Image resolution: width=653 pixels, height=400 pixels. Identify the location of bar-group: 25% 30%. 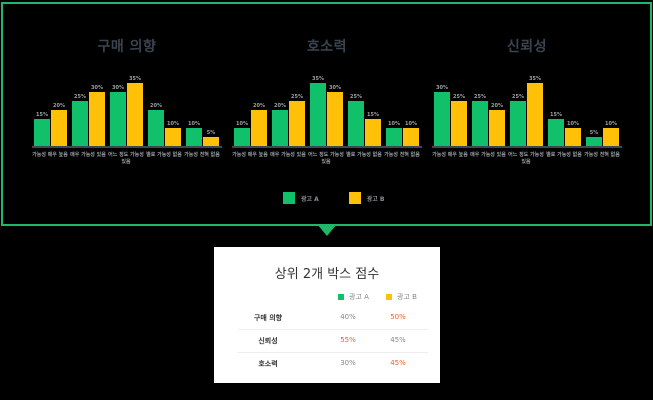
(89, 103).